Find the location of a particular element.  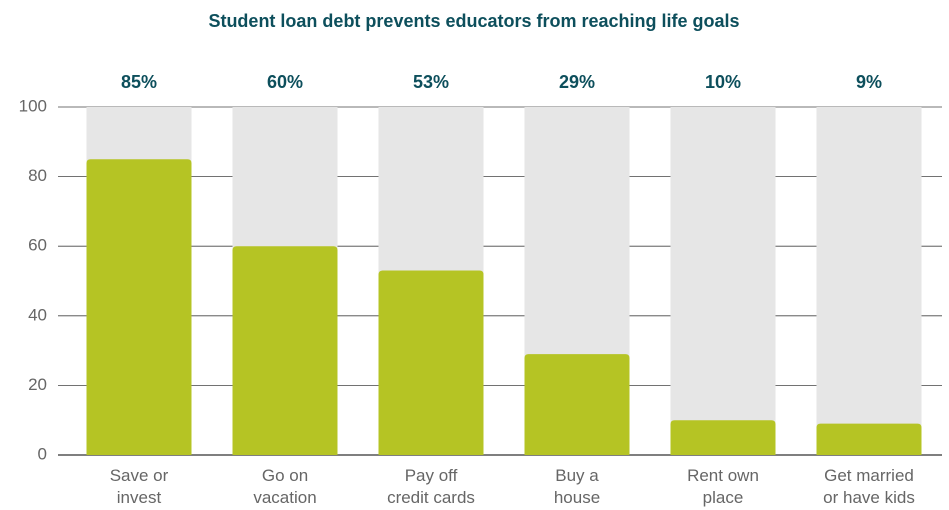

x-tick-label-line: Pay off is located at coordinates (431, 475).